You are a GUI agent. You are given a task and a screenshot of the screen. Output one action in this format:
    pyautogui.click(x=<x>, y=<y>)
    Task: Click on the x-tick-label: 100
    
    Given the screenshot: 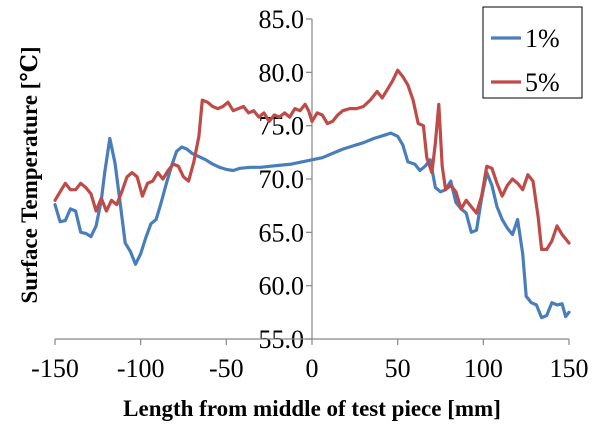 What is the action you would take?
    pyautogui.click(x=483, y=368)
    